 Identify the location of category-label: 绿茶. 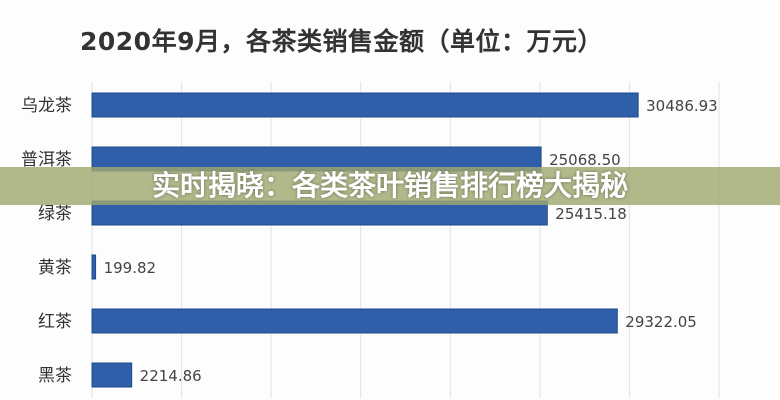
(55, 214).